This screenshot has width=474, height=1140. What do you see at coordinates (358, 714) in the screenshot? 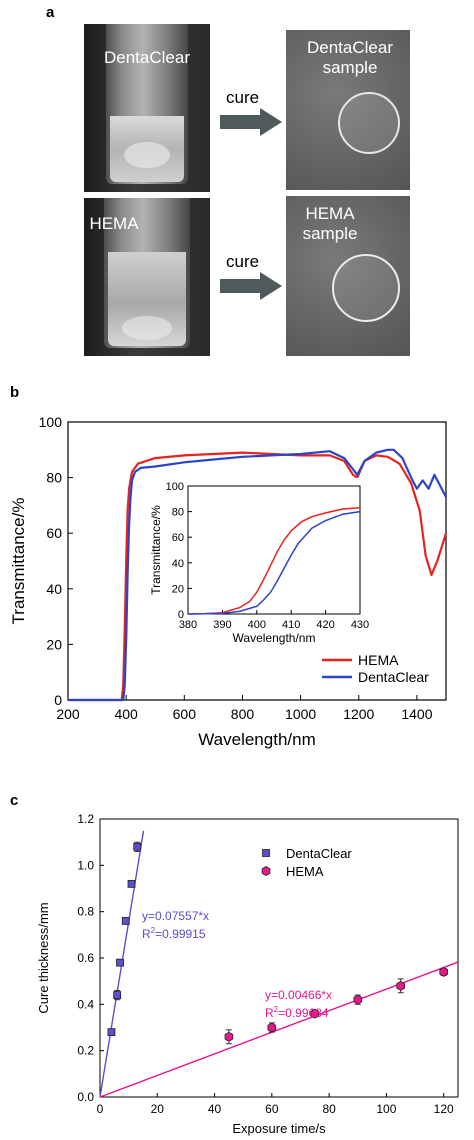
I see `x-tick-label: 1200` at bounding box center [358, 714].